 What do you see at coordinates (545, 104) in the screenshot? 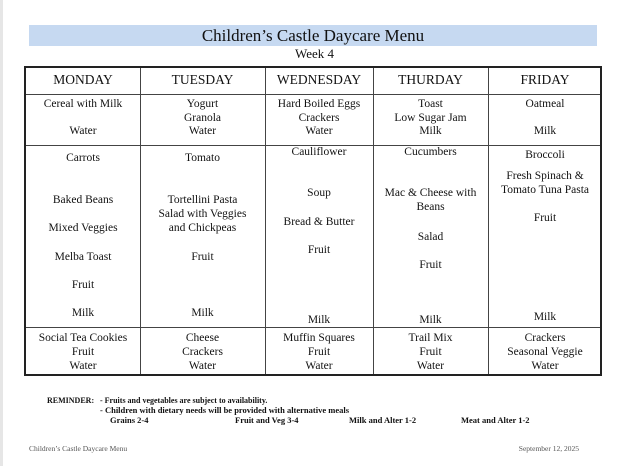
I see `breakfast-item: Oatmeal` at bounding box center [545, 104].